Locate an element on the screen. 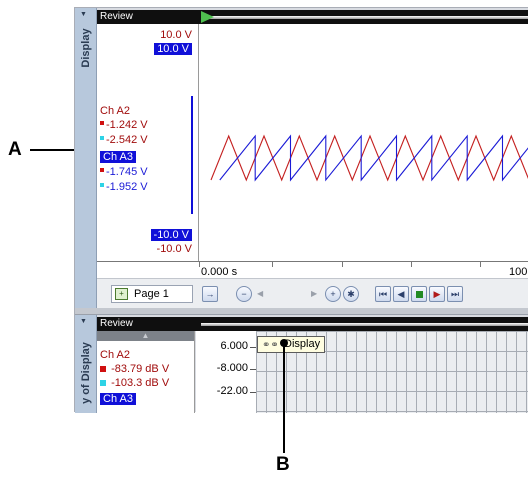 The width and height of the screenshot is (528, 479). spectrum-side-tab: ▼ y of Display is located at coordinates (86, 364).